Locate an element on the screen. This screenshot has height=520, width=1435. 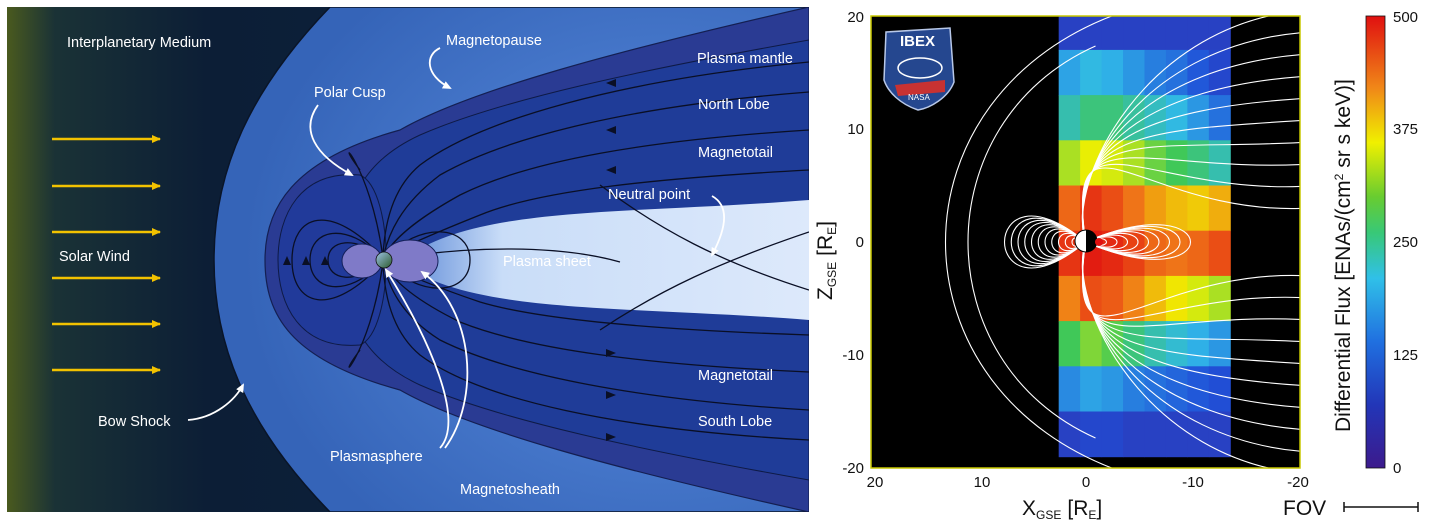
label-south-lobe: South Lobe is located at coordinates (735, 422).